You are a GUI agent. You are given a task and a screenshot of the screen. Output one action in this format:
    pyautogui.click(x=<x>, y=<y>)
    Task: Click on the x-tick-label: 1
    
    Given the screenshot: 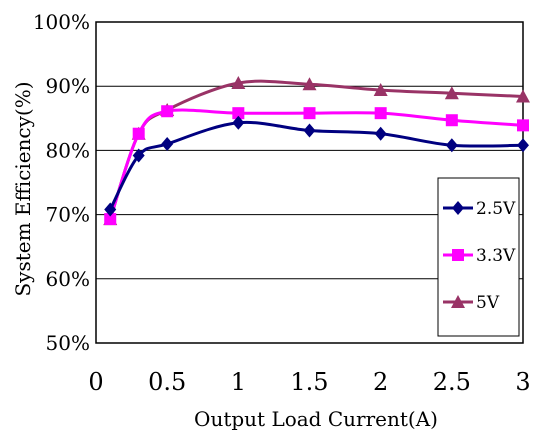 What is the action you would take?
    pyautogui.click(x=238, y=382)
    